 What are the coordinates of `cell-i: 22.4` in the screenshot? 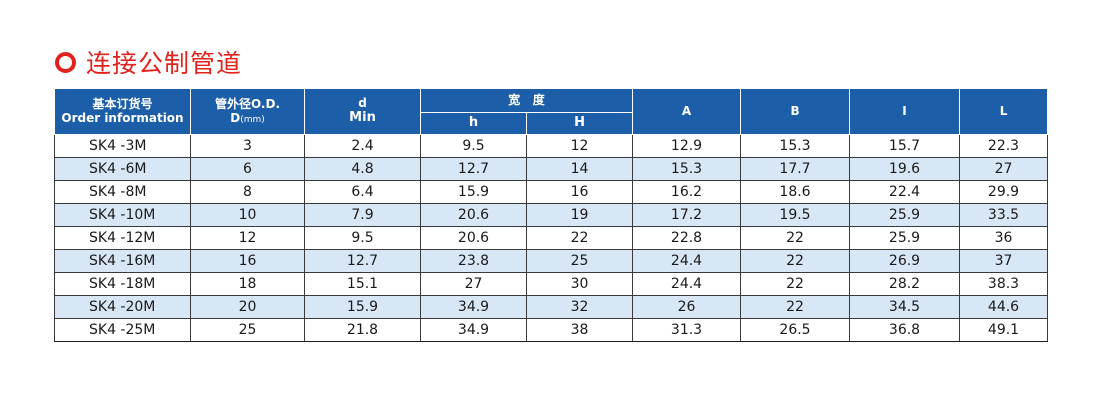 It's located at (905, 192).